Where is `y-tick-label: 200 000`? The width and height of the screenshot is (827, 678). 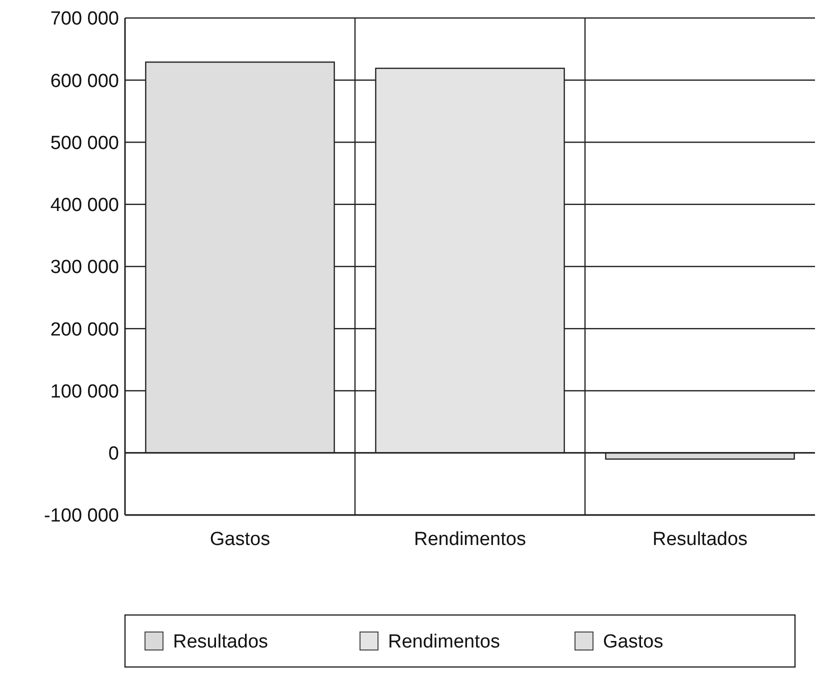 y-tick-label: 200 000 is located at coordinates (84, 329).